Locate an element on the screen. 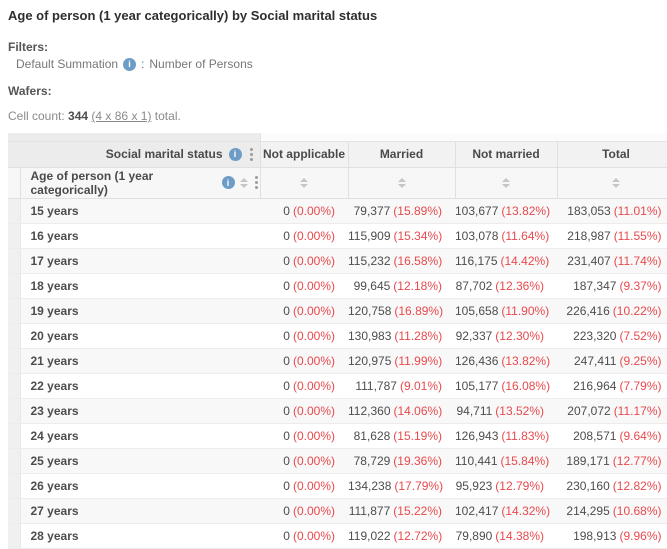 This screenshot has width=667, height=549. cell-percent-text: (11.28%) is located at coordinates (418, 335).